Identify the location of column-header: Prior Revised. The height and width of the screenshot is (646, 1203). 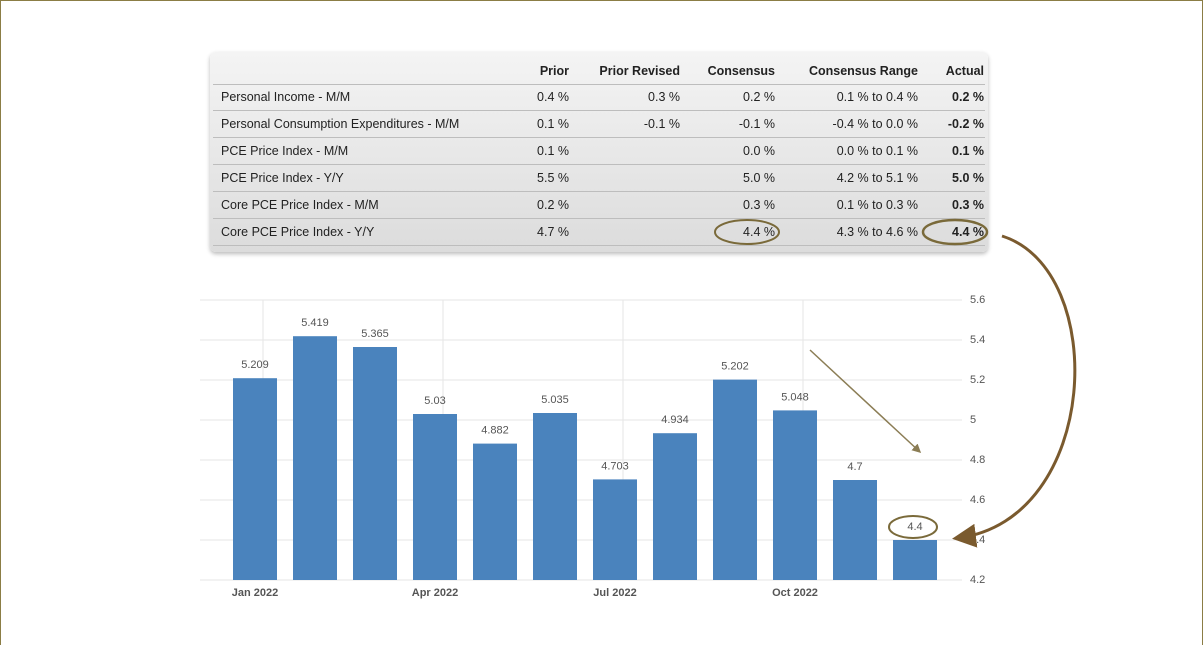
(639, 71).